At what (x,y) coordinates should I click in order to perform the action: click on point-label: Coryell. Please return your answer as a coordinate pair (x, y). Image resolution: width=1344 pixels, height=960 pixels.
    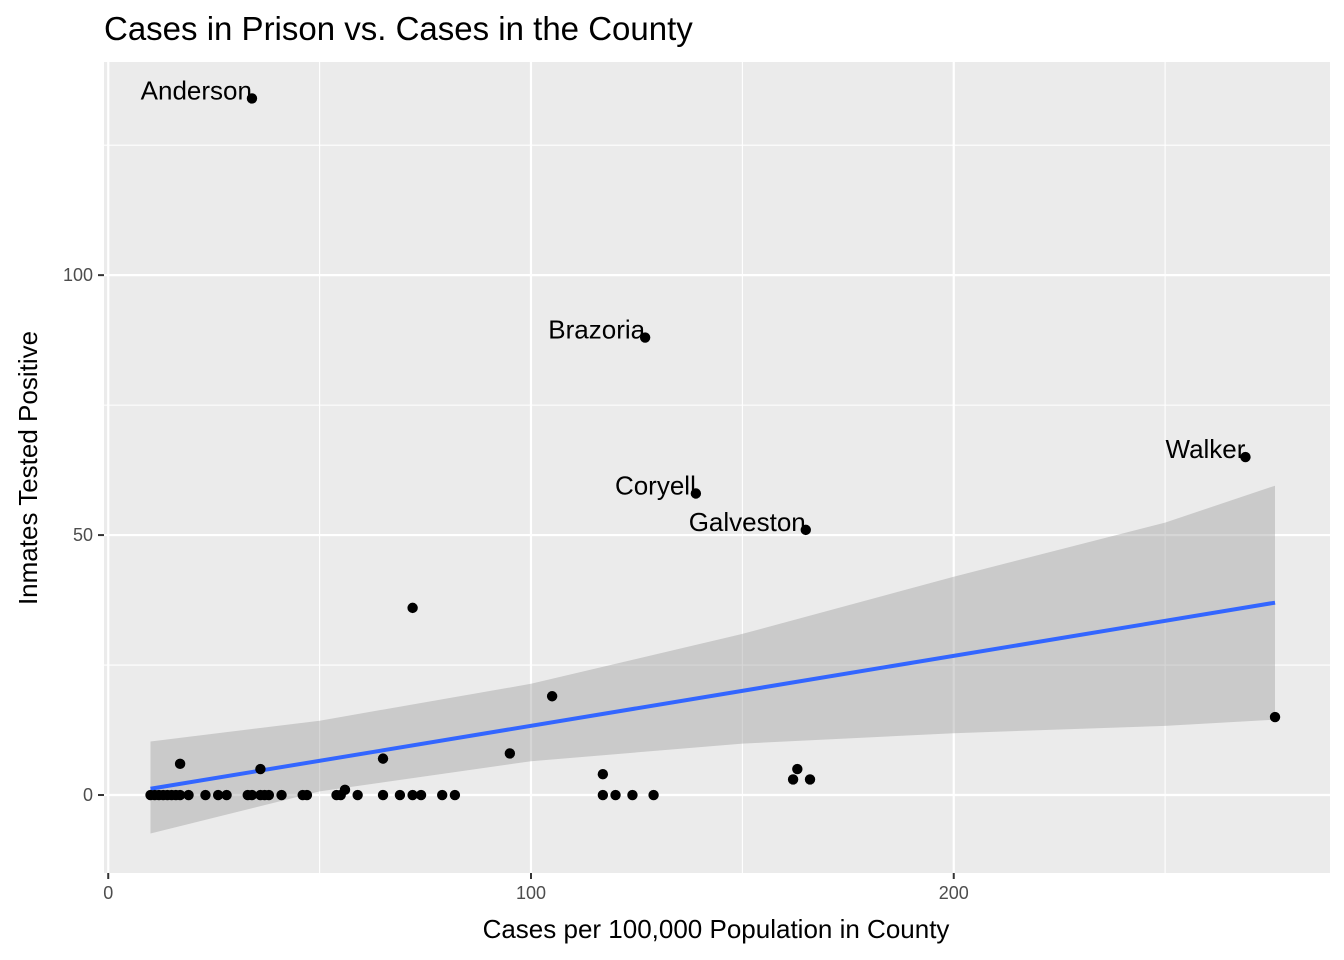
    Looking at the image, I should click on (655, 485).